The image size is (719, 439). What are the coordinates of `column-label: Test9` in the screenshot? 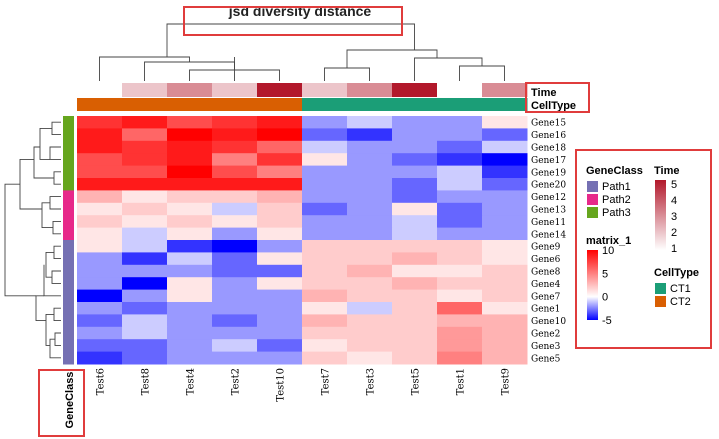 It's located at (506, 381).